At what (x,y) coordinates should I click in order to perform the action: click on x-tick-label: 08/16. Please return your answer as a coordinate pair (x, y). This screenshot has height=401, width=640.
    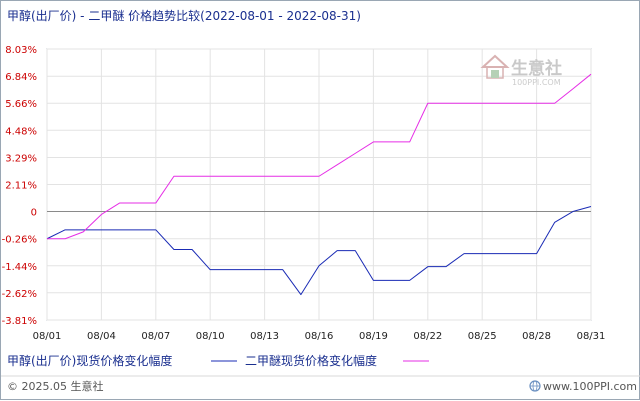
    Looking at the image, I should click on (319, 336).